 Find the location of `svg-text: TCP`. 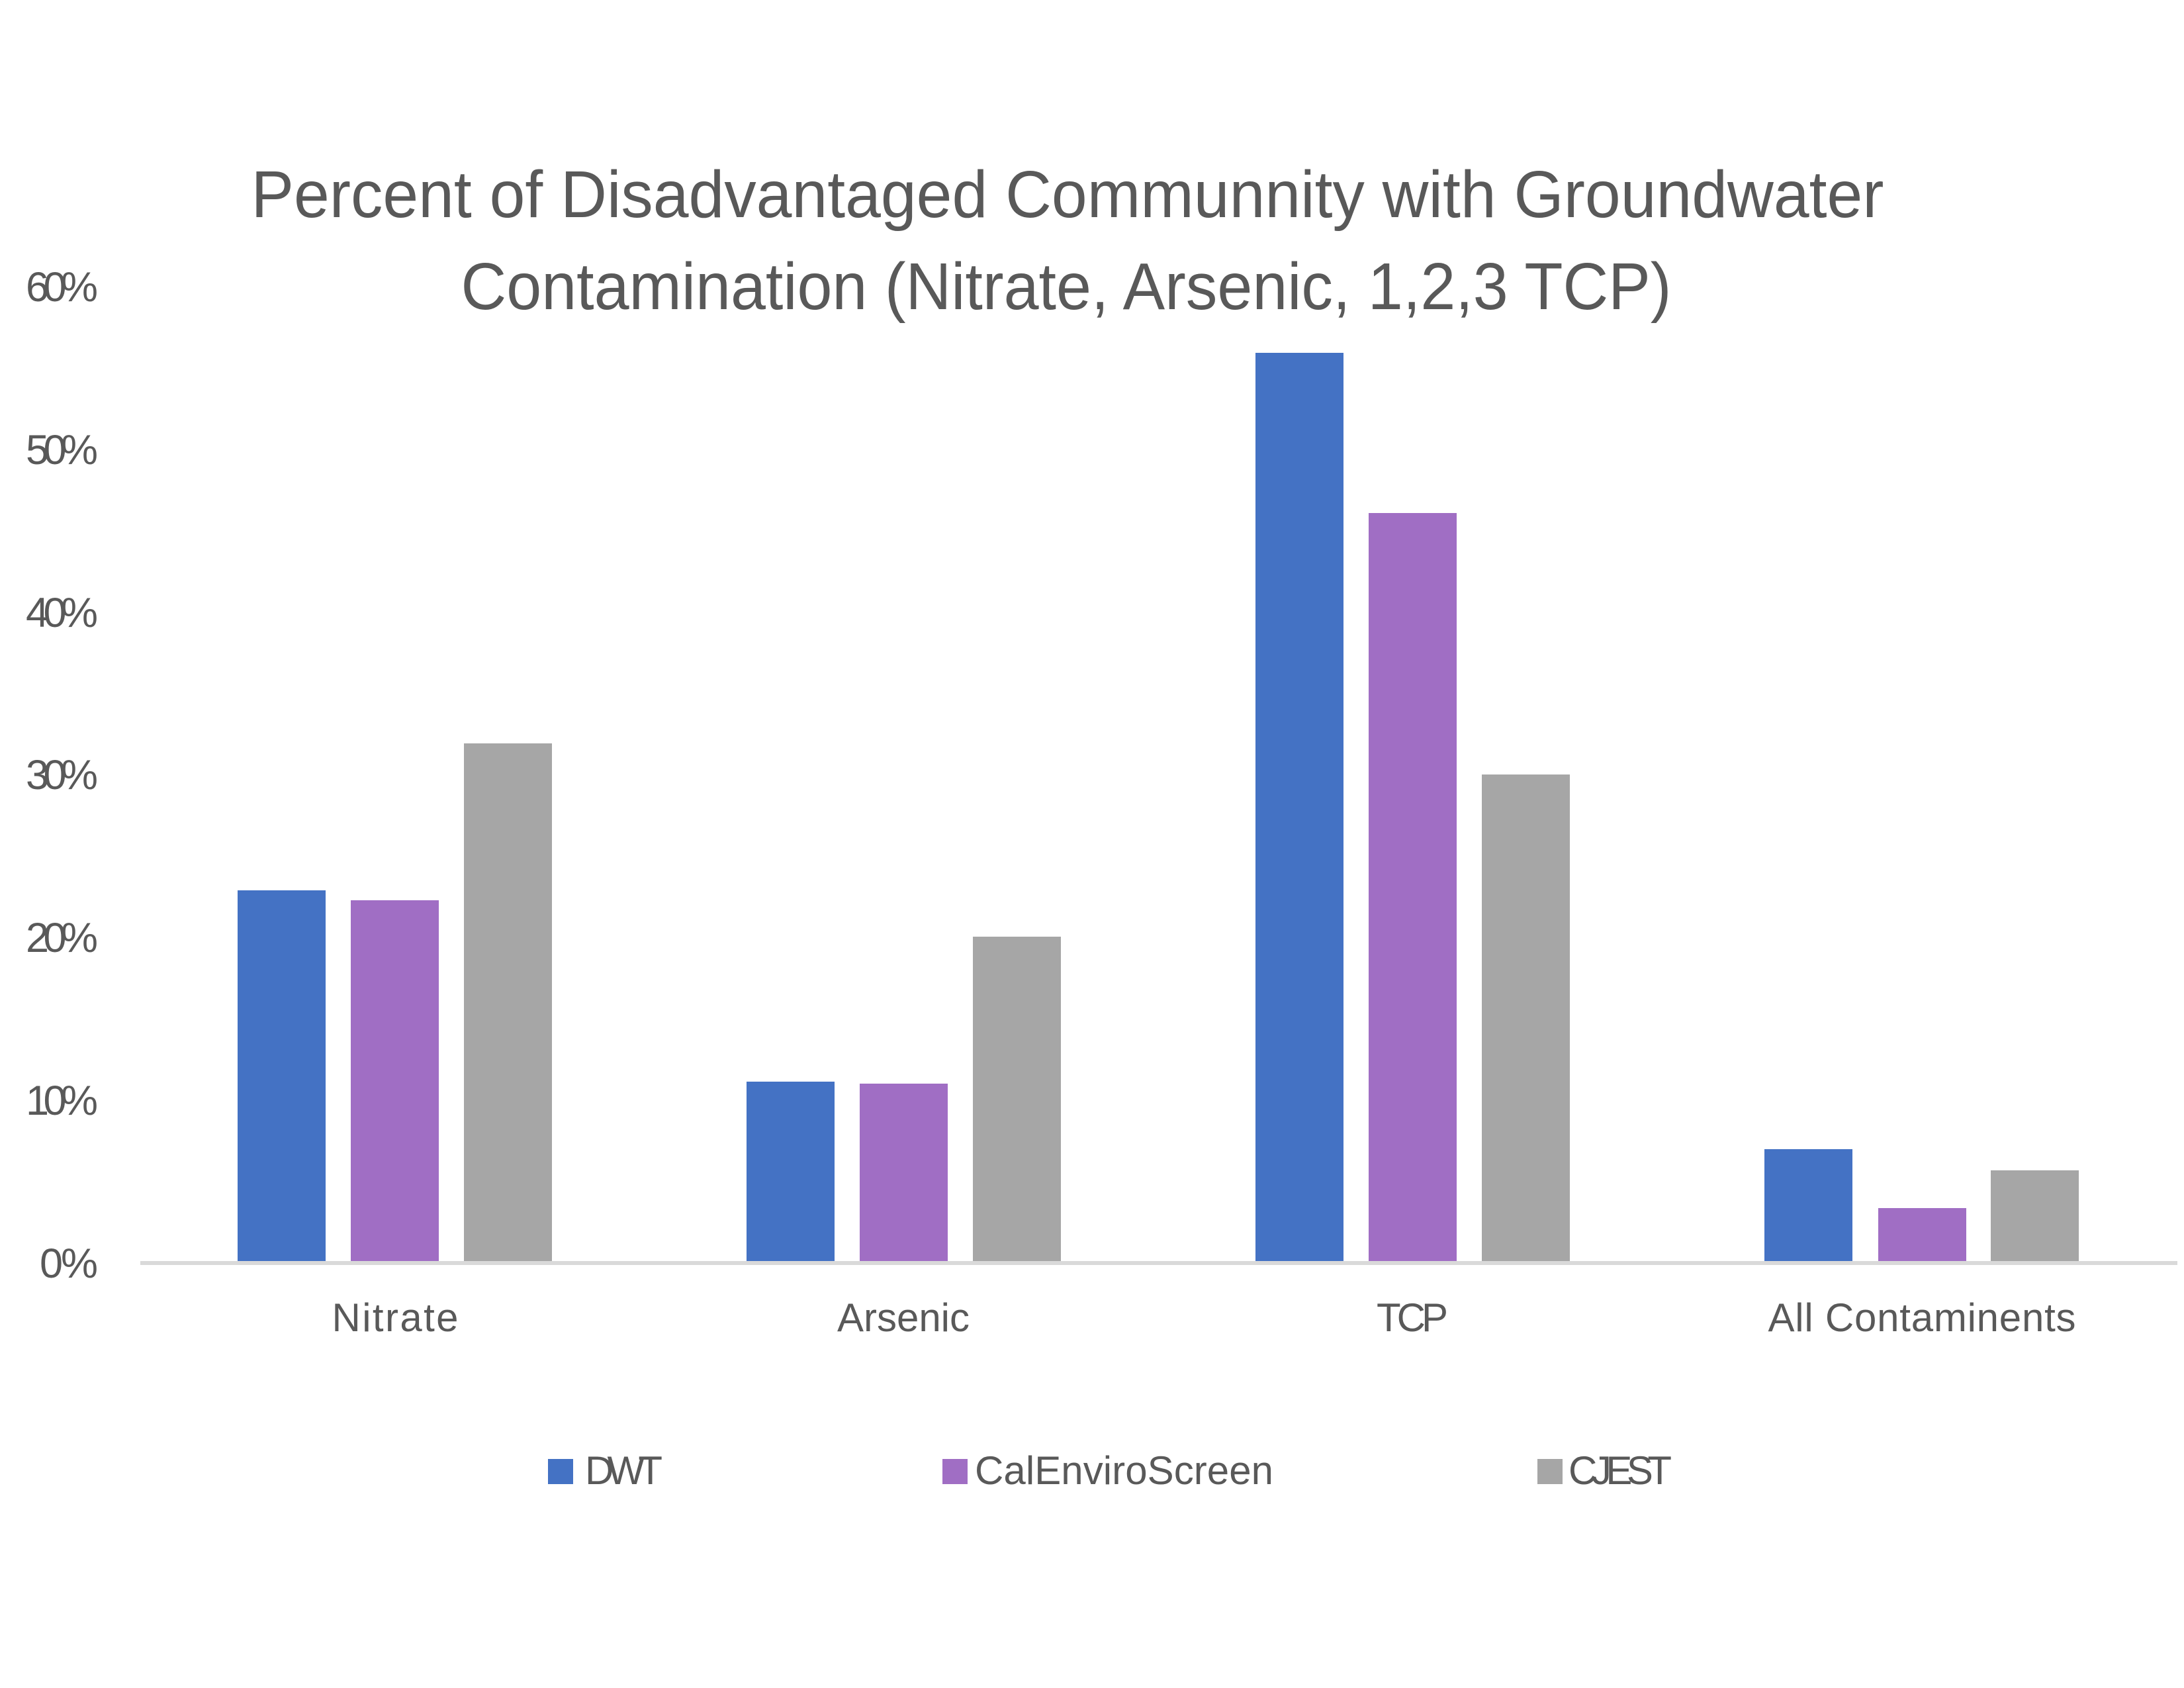

svg-text: TCP is located at coordinates (1413, 1317).